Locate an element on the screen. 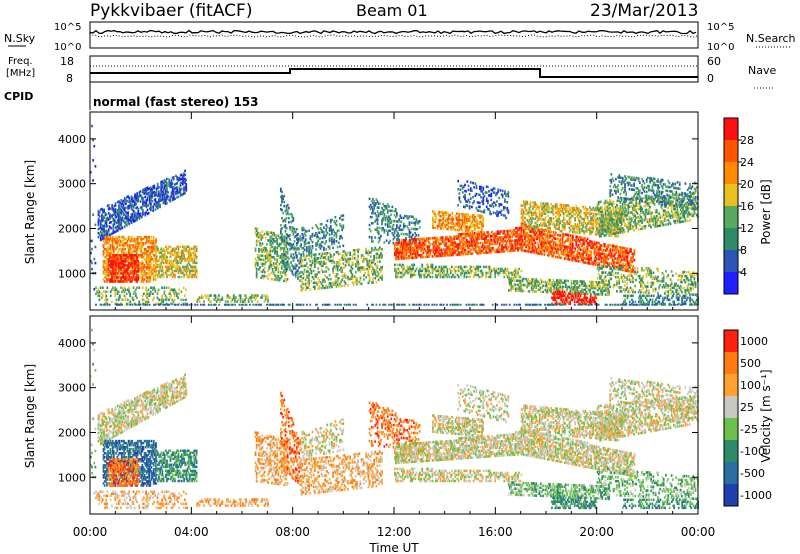 The width and height of the screenshot is (800, 554). freq-label: Freq. is located at coordinates (20, 61).